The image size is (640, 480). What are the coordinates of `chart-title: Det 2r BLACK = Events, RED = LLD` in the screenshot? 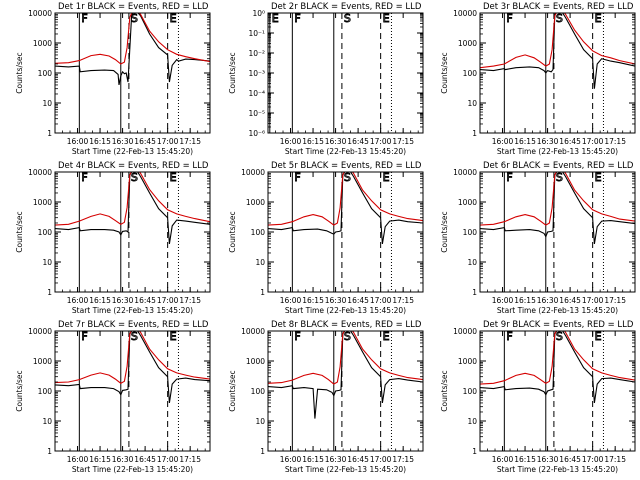 It's located at (346, 7).